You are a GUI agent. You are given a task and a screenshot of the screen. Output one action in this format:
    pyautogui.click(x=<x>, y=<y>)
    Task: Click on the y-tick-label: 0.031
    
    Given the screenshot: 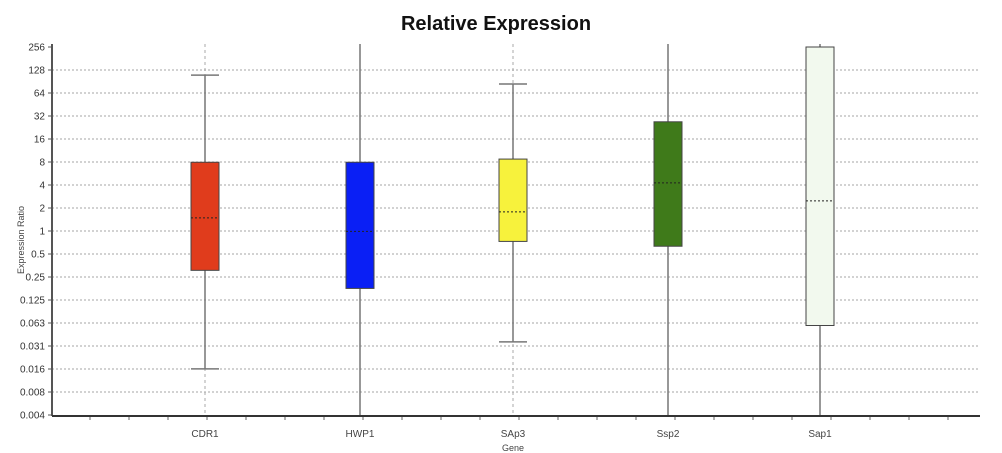 What is the action you would take?
    pyautogui.click(x=32, y=347)
    